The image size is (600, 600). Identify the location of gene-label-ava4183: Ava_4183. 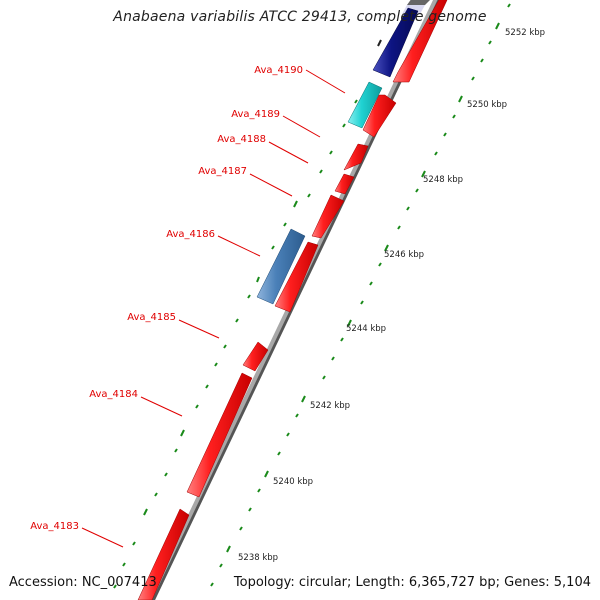
(54, 526).